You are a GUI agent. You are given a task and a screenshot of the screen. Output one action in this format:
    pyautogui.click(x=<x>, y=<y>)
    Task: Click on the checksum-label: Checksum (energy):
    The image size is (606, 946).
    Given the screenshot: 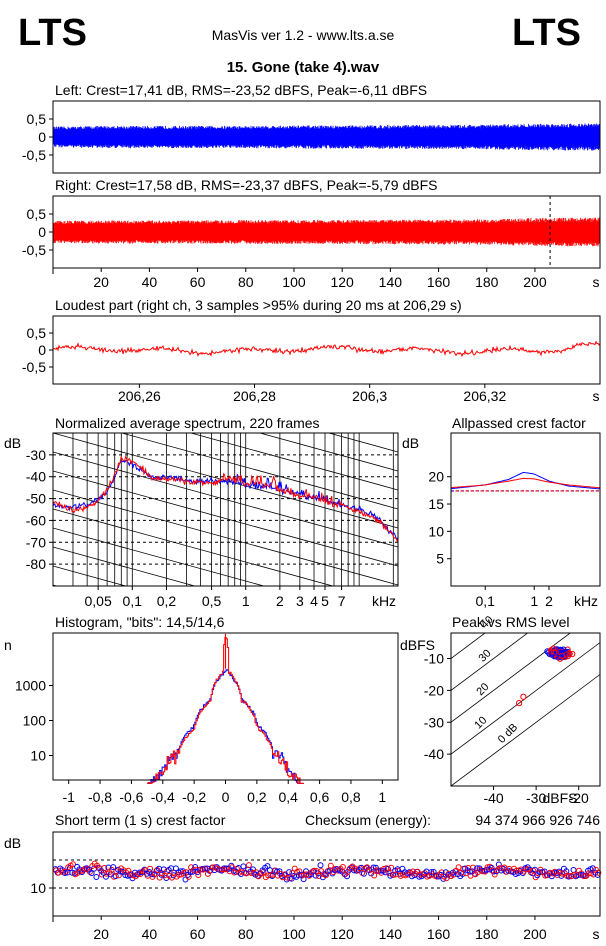 What is the action you would take?
    pyautogui.click(x=368, y=820)
    